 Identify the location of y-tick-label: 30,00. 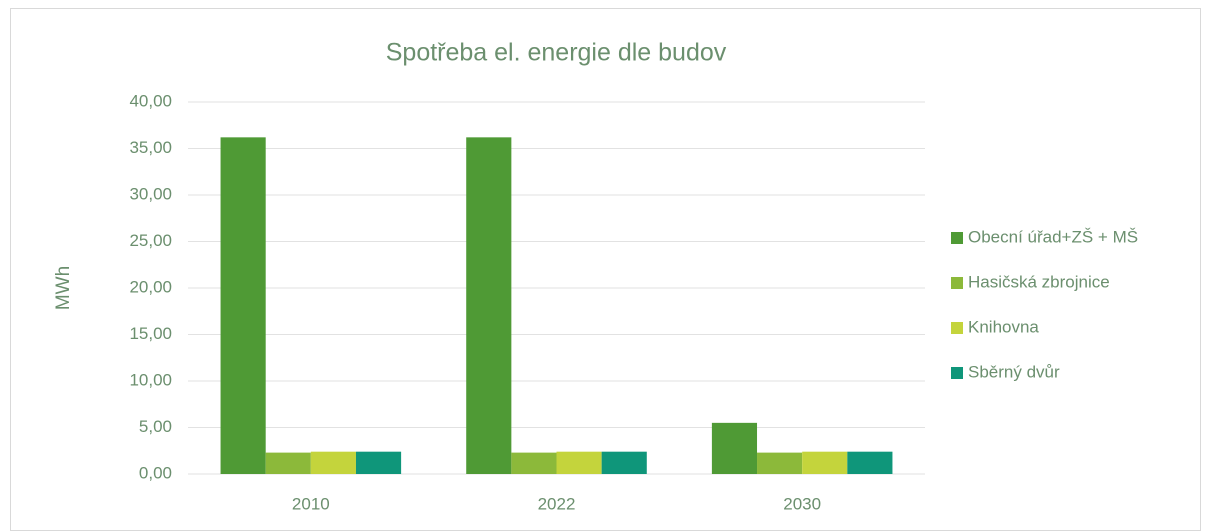
(150, 193).